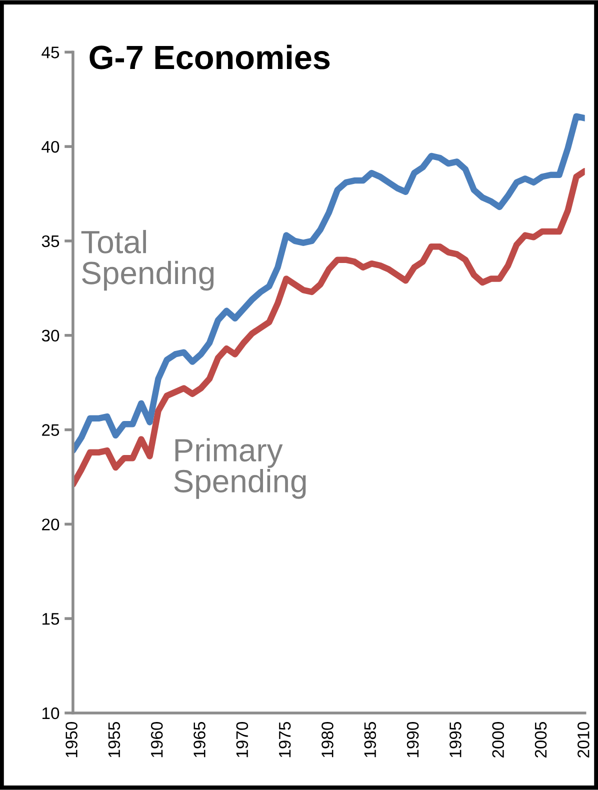  What do you see at coordinates (72, 740) in the screenshot?
I see `x-tick-label: 1950` at bounding box center [72, 740].